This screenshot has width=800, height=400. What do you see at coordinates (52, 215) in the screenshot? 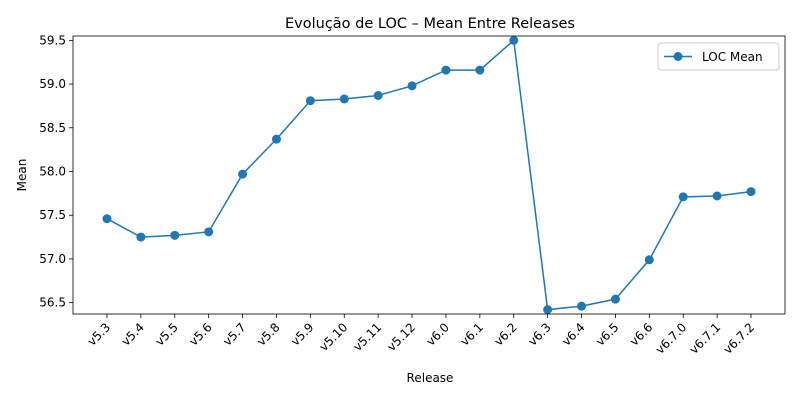
I see `y-tick-label: 57.5` at bounding box center [52, 215].